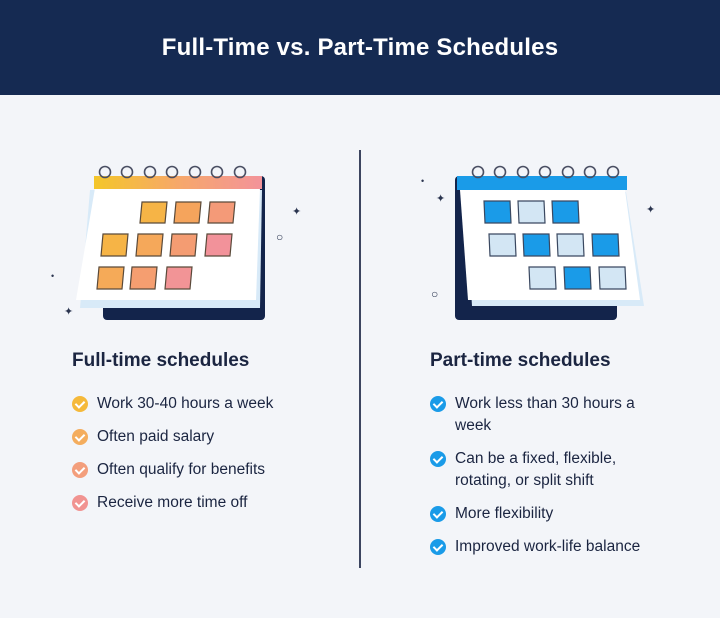  I want to click on list-item: Improved work-life balance, so click(555, 547).